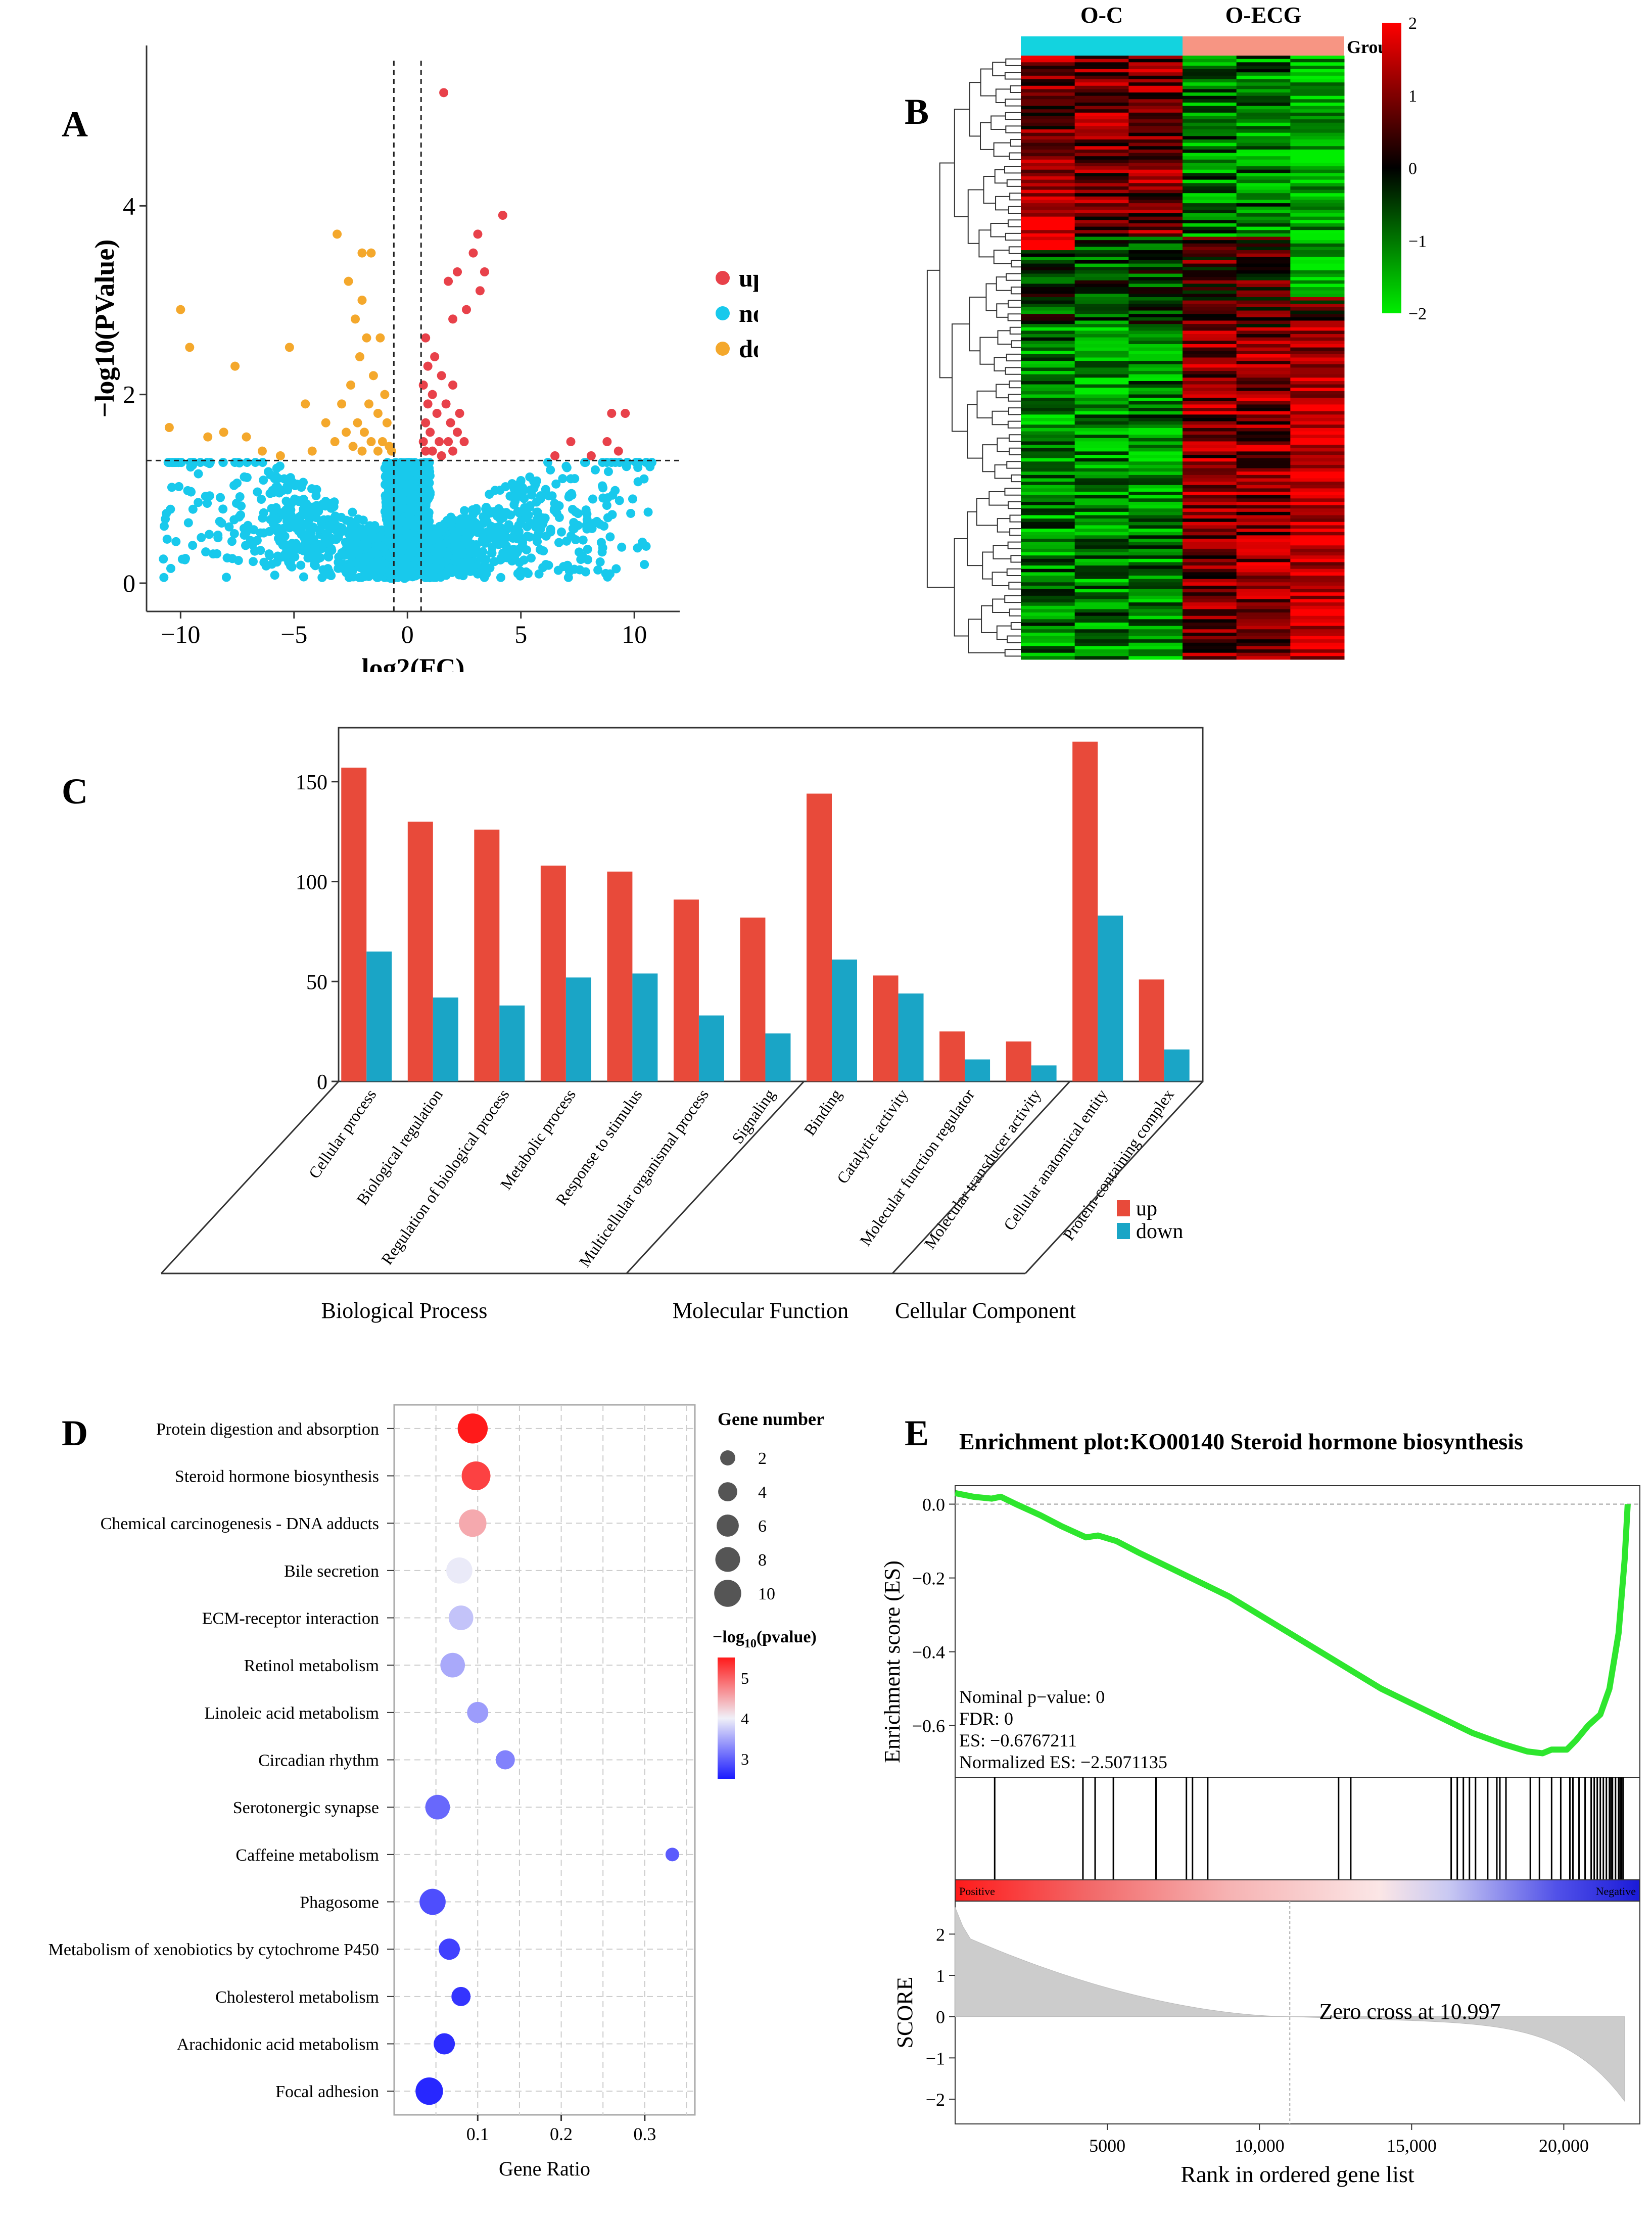 Image resolution: width=1652 pixels, height=2225 pixels. Describe the element at coordinates (748, 349) in the screenshot. I see `legend-label-down: down` at that location.